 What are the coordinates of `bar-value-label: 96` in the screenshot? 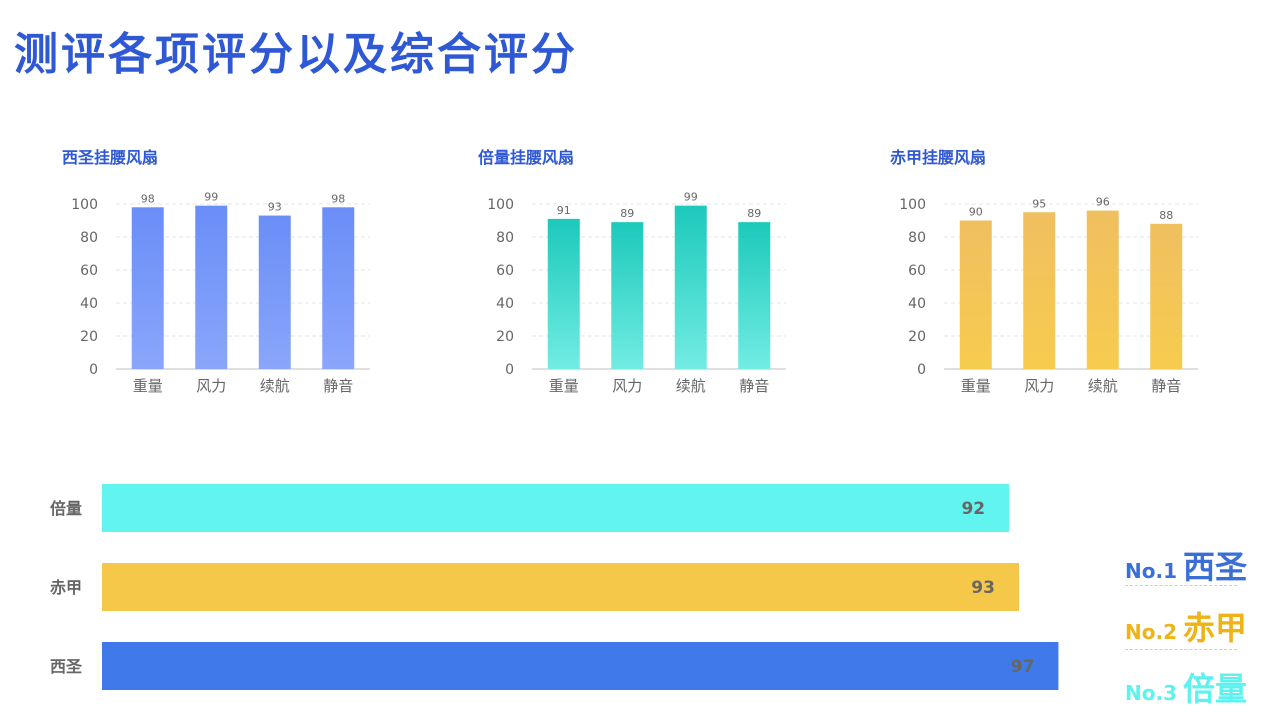 It's located at (1103, 202).